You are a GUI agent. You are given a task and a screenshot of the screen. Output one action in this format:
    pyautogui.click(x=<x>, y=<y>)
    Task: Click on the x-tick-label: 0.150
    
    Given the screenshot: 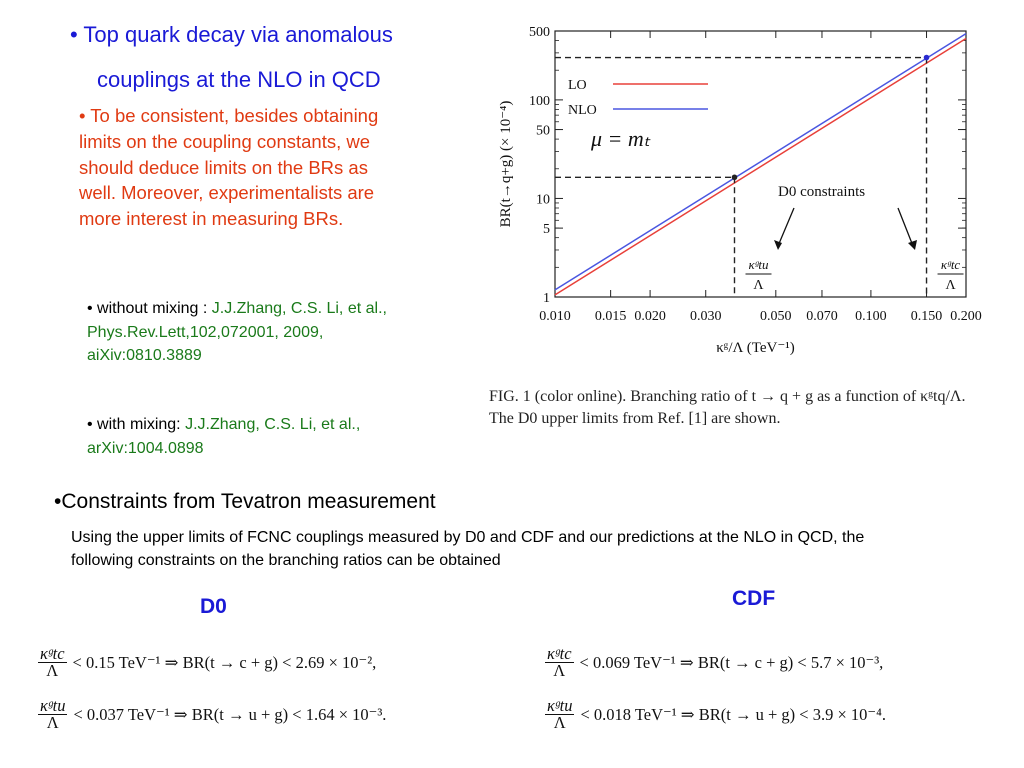 What is the action you would take?
    pyautogui.click(x=927, y=316)
    